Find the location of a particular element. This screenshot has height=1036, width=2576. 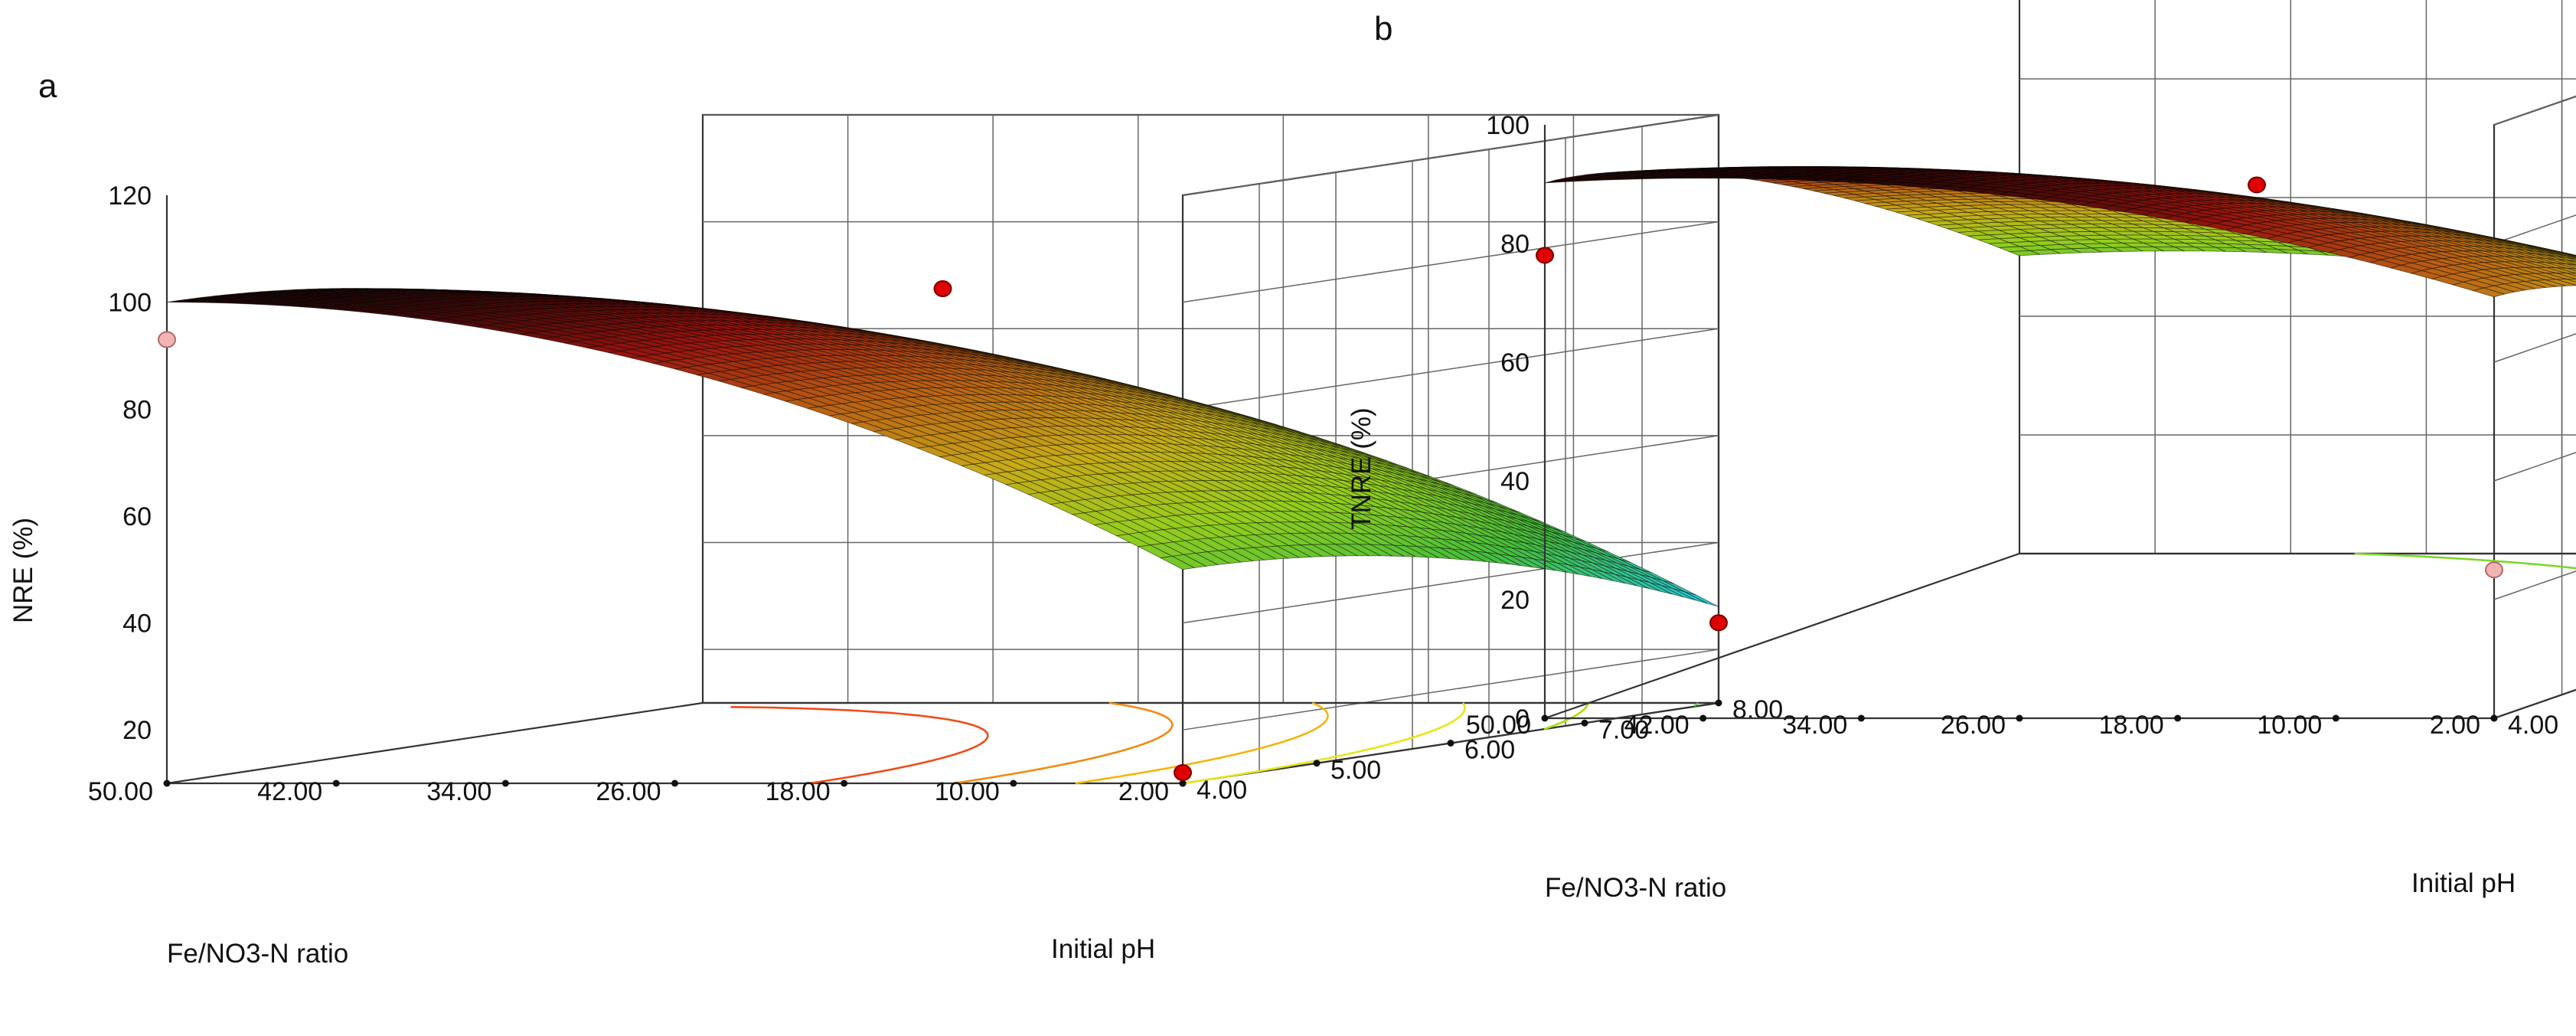

ph-tick-label: 6.00 is located at coordinates (1489, 750).